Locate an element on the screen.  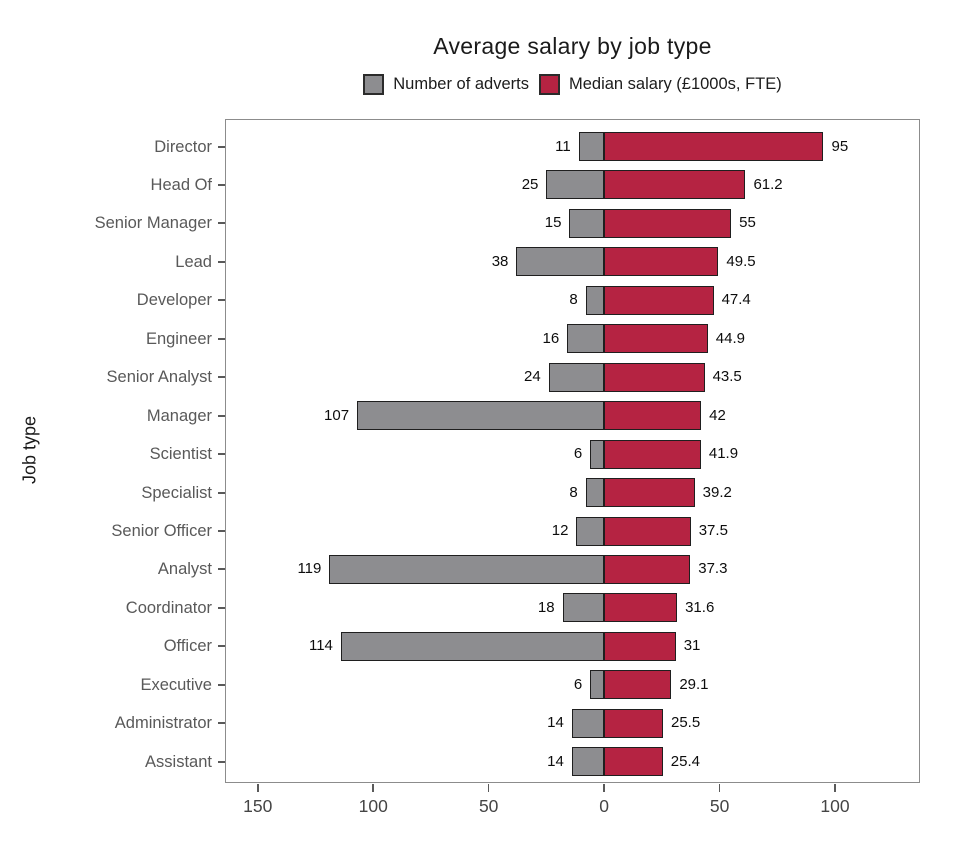
category-label: Director is located at coordinates (183, 146).